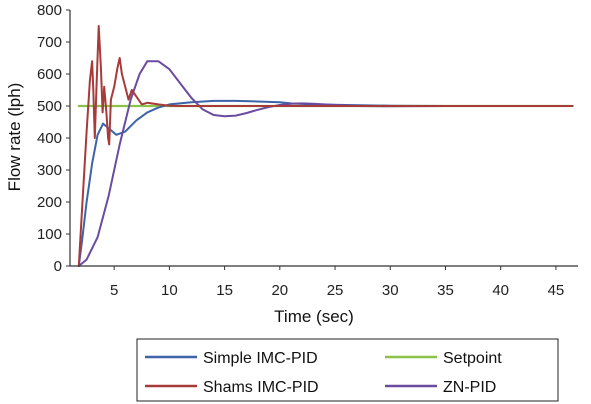  Describe the element at coordinates (114, 290) in the screenshot. I see `x-tick-label: 5` at that location.